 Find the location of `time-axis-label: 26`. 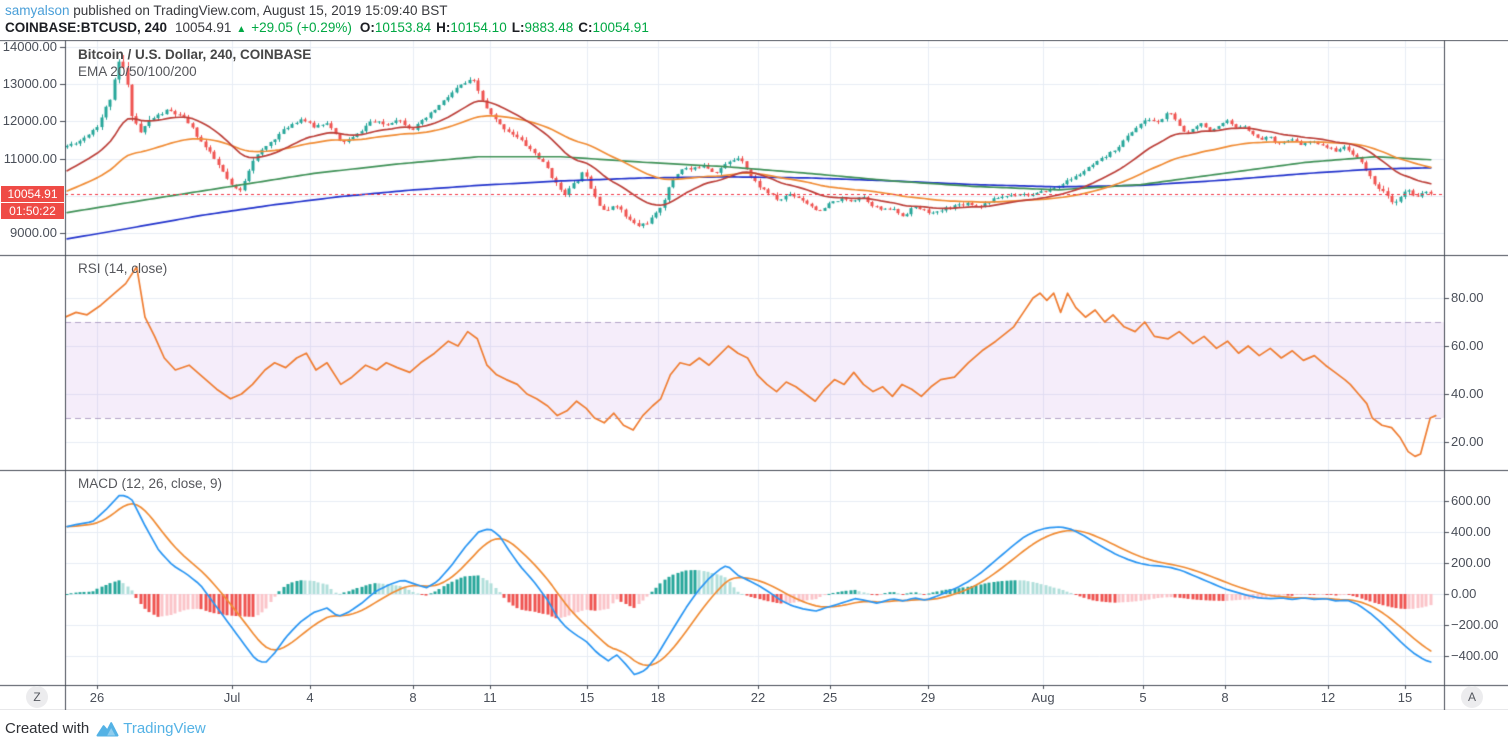

time-axis-label: 26 is located at coordinates (97, 697).